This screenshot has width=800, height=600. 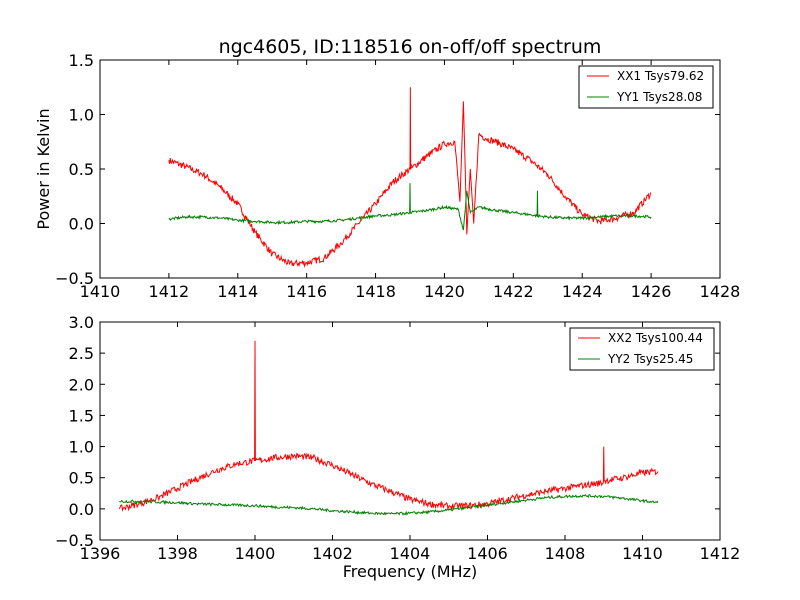 What do you see at coordinates (332, 553) in the screenshot?
I see `x-tick-label: 1402` at bounding box center [332, 553].